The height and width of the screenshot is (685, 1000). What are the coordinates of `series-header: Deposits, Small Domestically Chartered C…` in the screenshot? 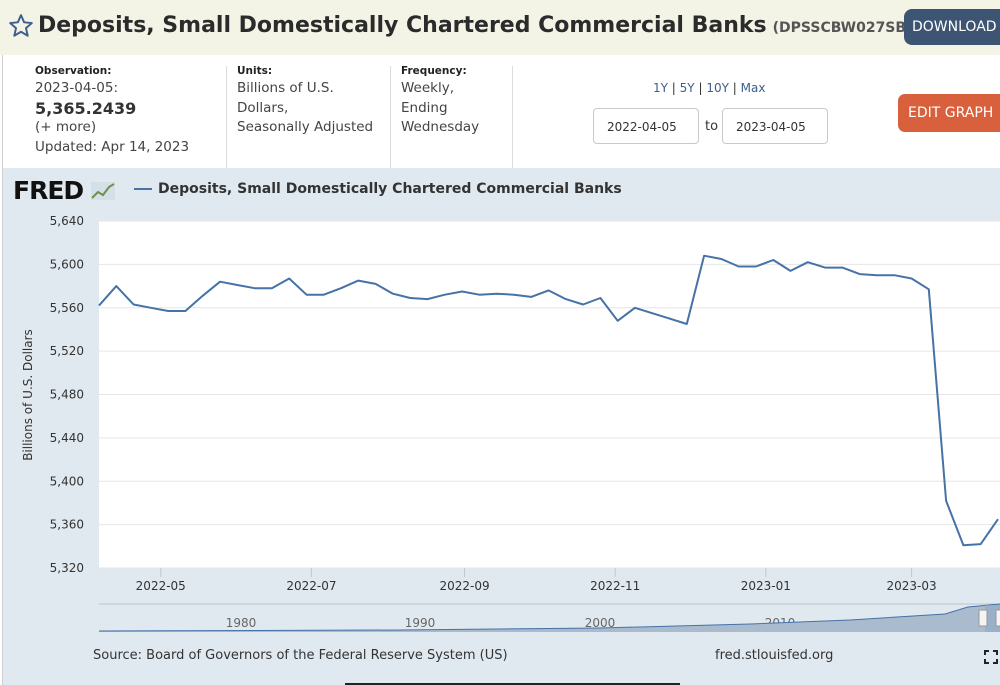 It's located at (500, 27).